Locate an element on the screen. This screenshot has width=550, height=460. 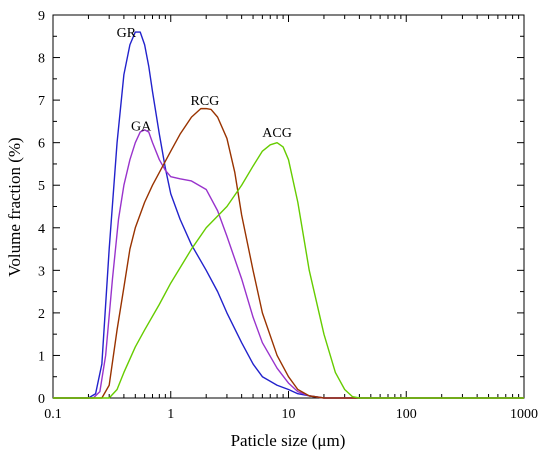
series-label-rcg: RCG is located at coordinates (205, 101).